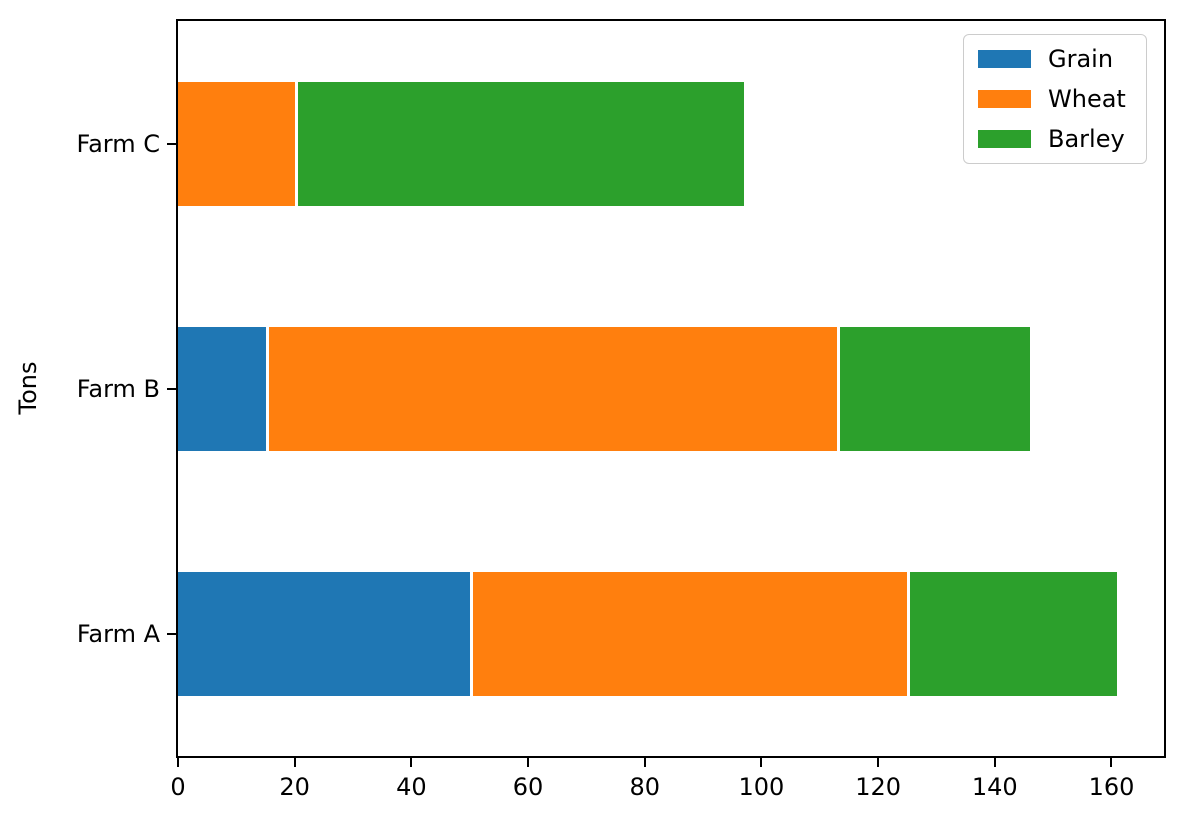  I want to click on x-tick-label: 80, so click(645, 787).